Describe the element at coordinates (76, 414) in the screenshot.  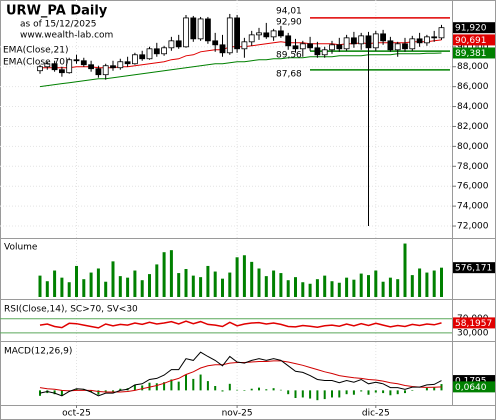
I see `x-tick-label: oct-25` at that location.